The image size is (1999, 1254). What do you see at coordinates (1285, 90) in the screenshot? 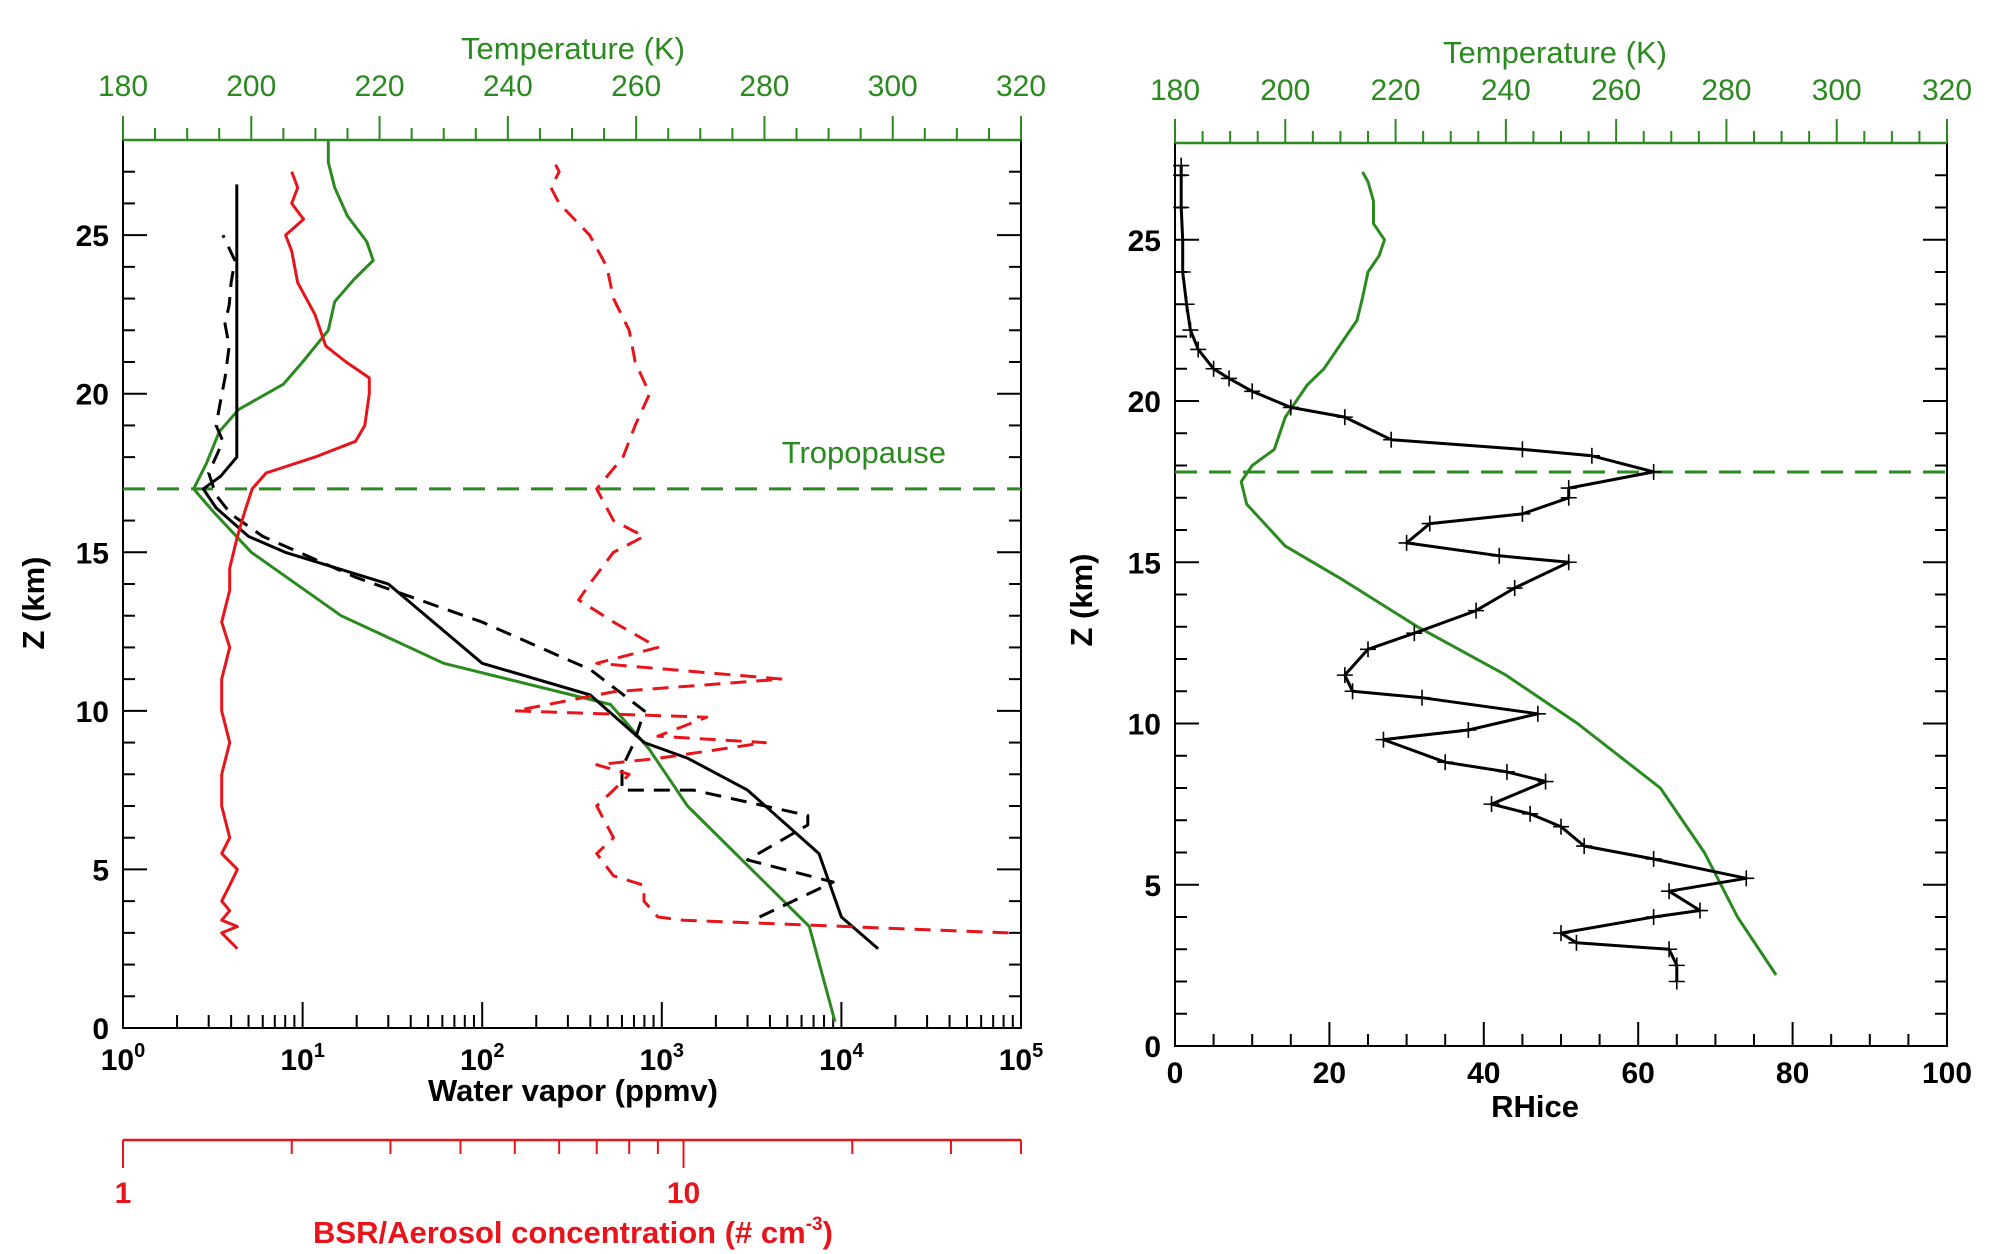
I see `right-temperature-tick-label: 200` at bounding box center [1285, 90].